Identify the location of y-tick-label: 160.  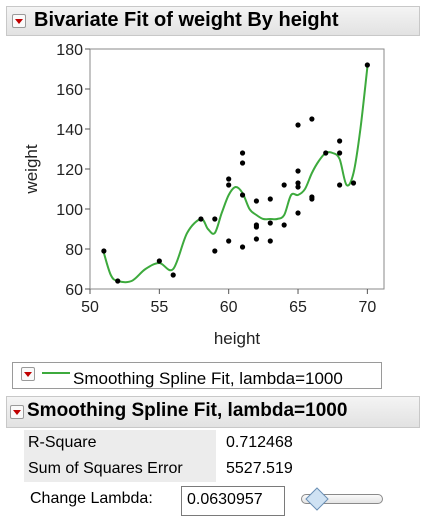
(69, 90).